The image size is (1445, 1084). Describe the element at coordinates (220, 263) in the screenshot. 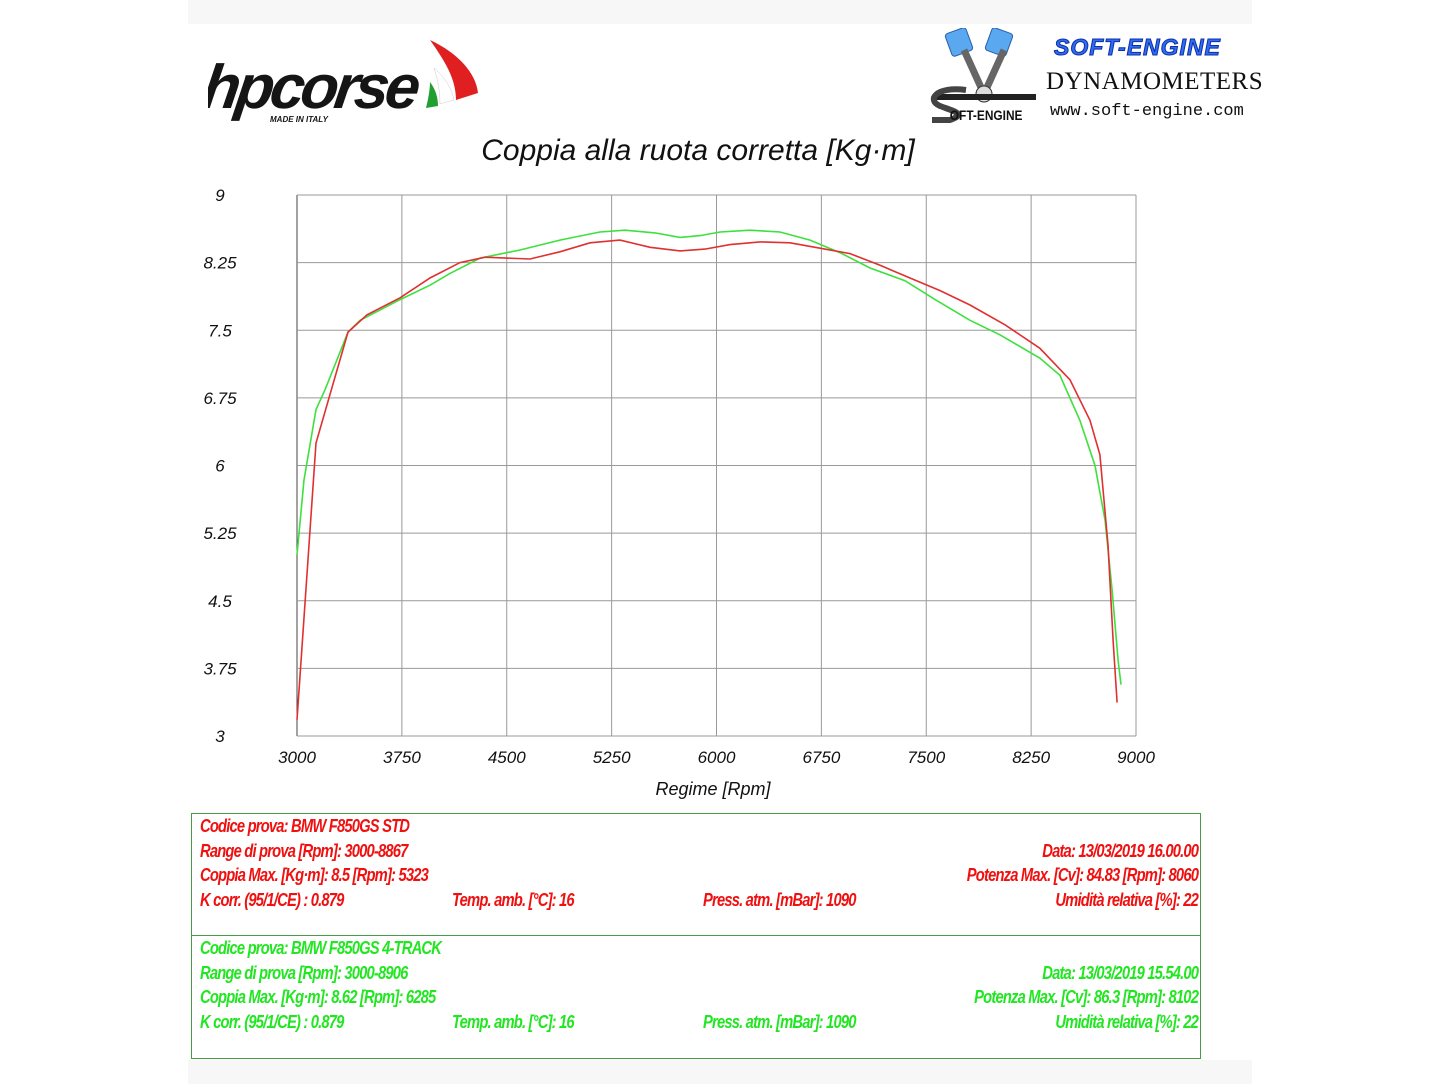

I see `y-tick-label: 8.25` at that location.